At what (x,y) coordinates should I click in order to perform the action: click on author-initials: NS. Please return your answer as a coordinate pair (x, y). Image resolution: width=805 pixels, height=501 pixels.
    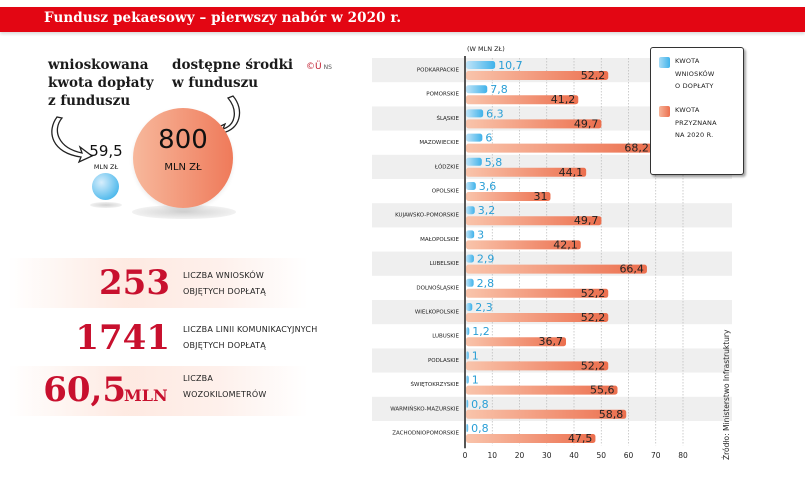
    Looking at the image, I should click on (327, 67).